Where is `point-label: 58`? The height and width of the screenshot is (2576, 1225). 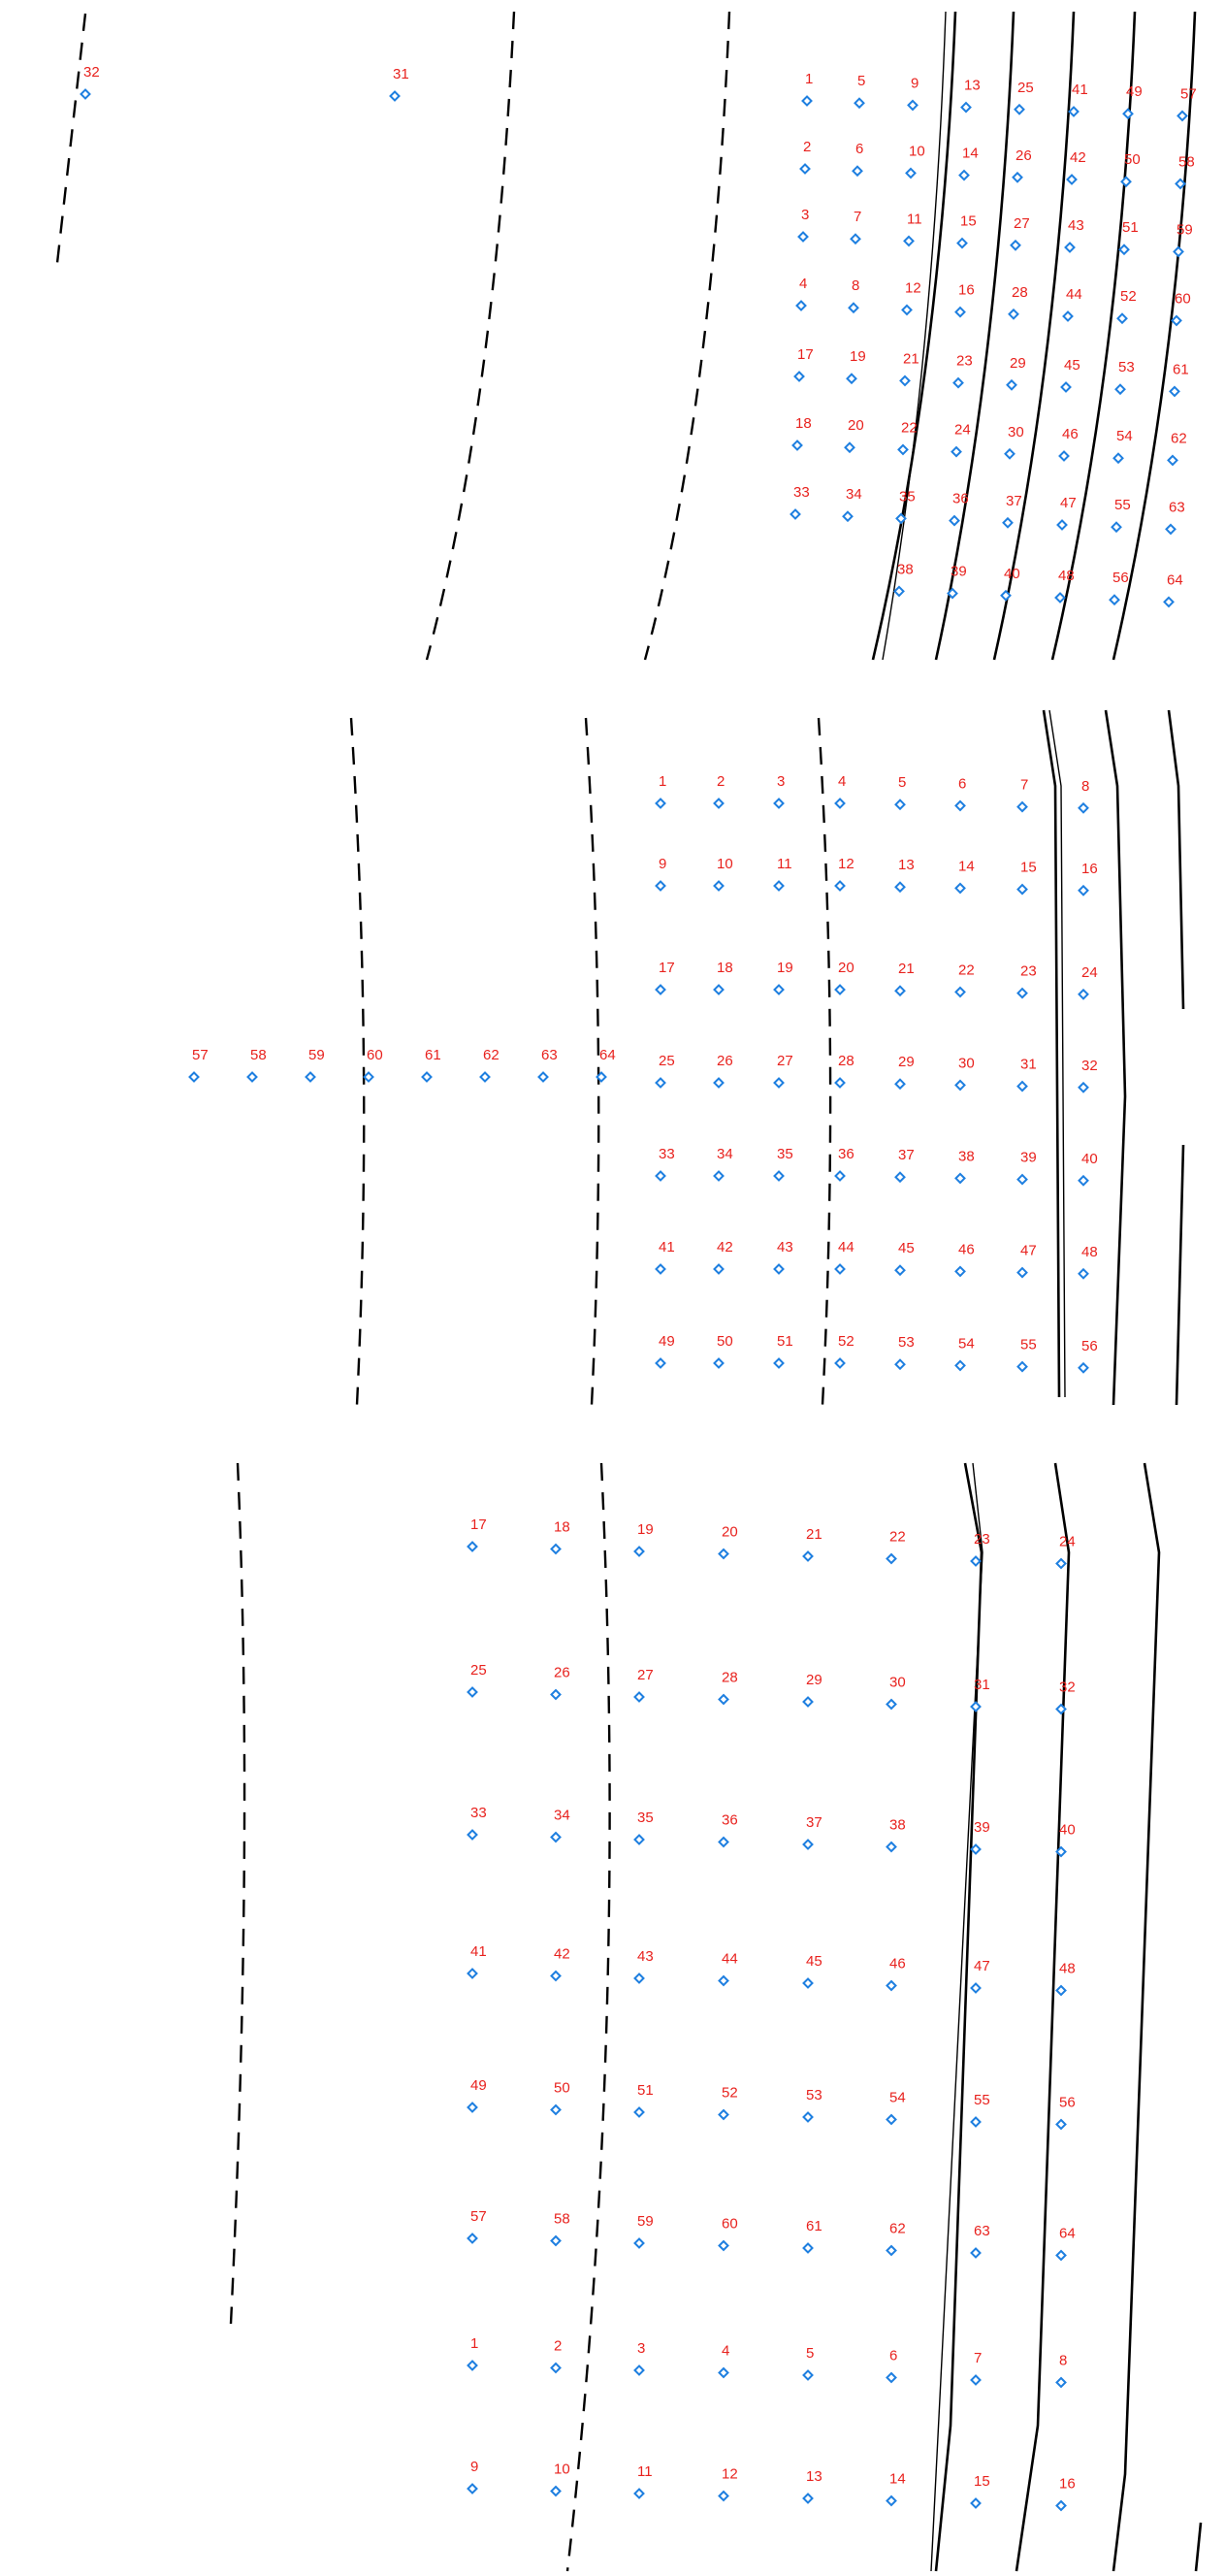 point-label: 58 is located at coordinates (1186, 161).